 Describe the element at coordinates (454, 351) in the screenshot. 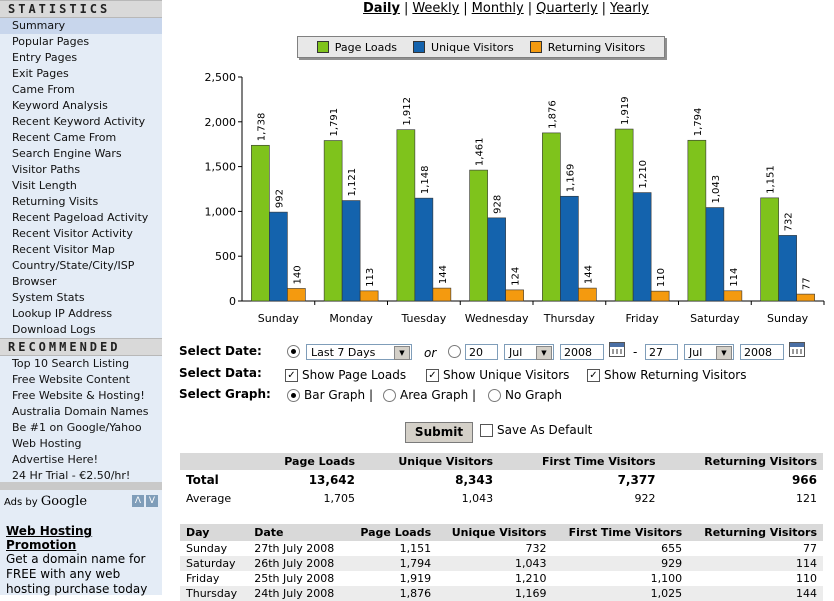

I see `custom-date-radio` at that location.